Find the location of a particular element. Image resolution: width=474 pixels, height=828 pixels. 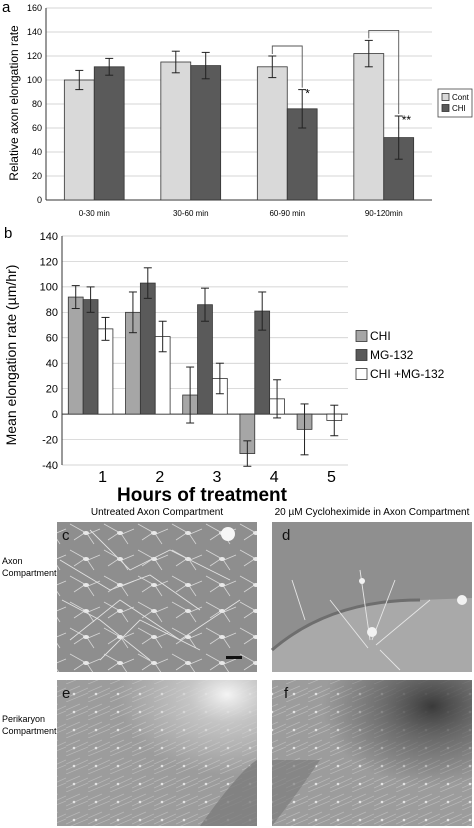

micrograph-e: e is located at coordinates (157, 753).